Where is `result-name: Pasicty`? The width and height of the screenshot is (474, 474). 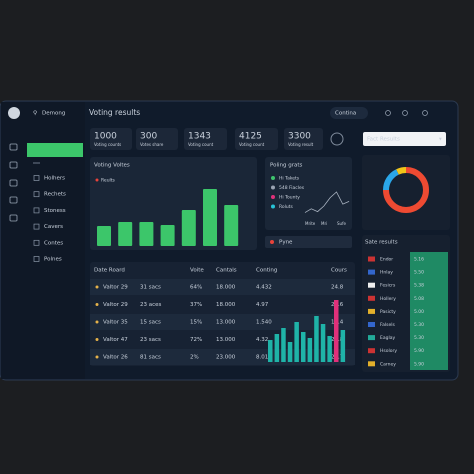
result-name: Pasicty is located at coordinates (388, 312).